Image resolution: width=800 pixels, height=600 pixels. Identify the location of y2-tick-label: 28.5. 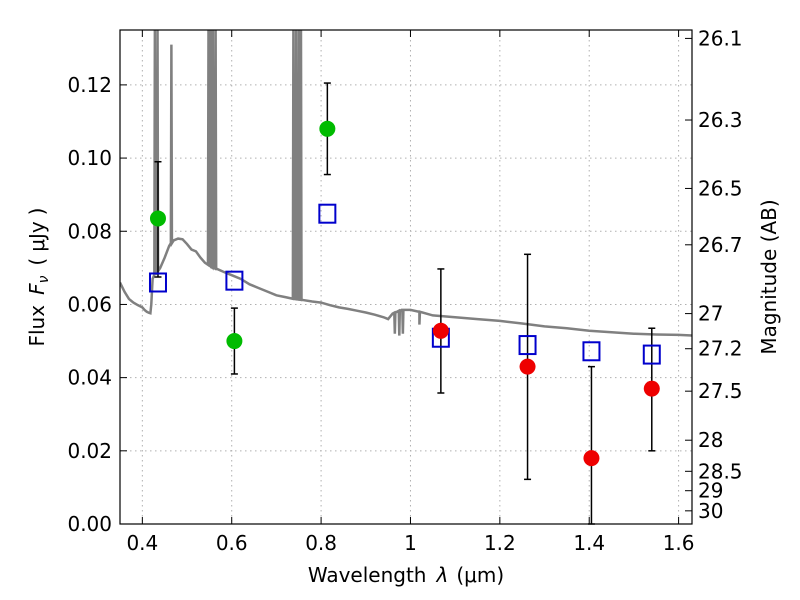
(720, 471).